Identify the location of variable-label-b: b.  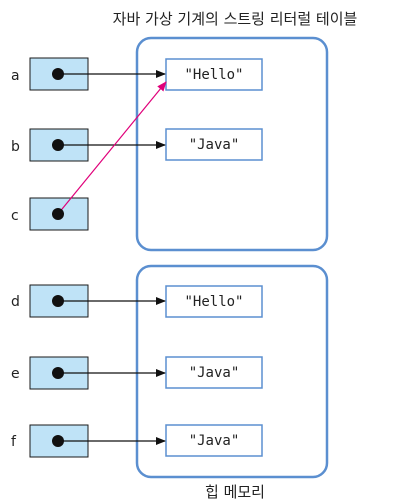
(15, 147).